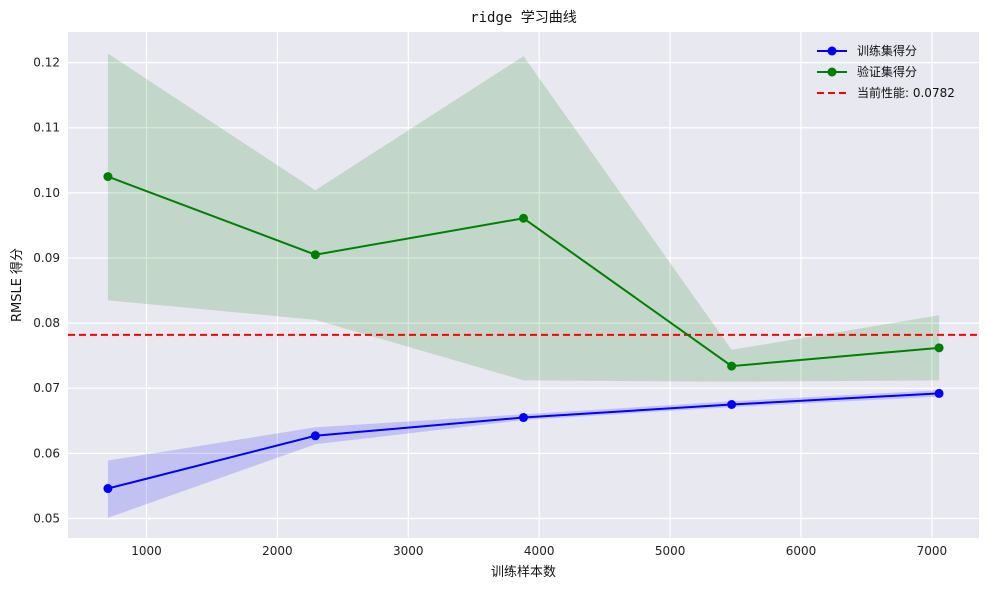  I want to click on legend-item: 当前性能: 0.0782, so click(886, 92).